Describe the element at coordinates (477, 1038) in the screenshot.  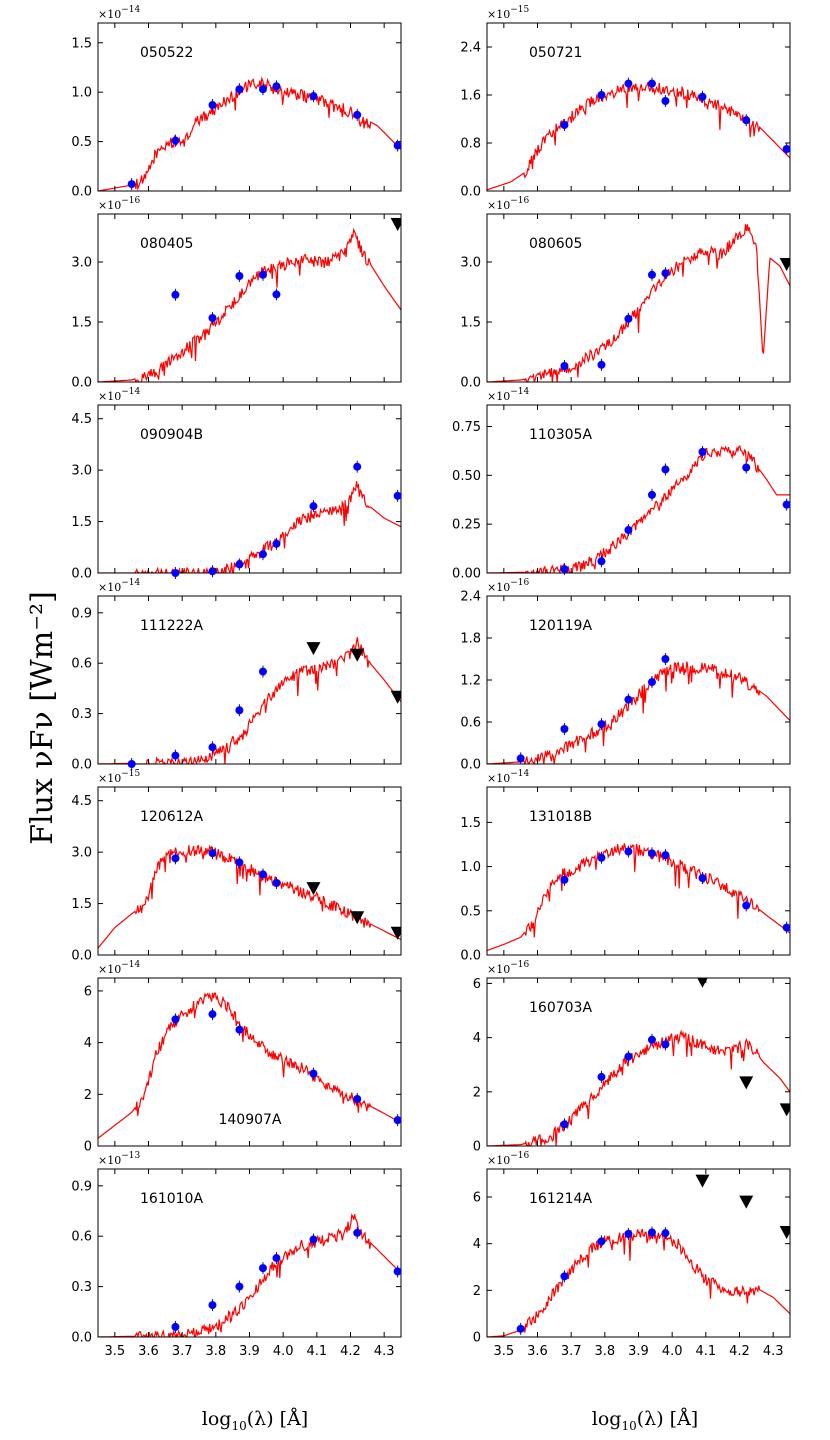
I see `y-tick-label: 4` at that location.